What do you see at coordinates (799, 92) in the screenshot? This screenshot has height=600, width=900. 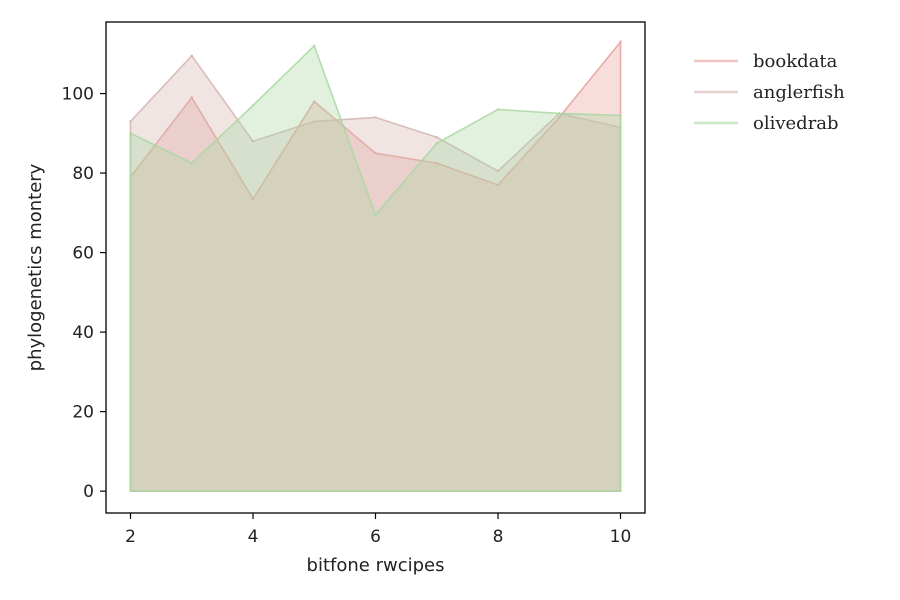 I see `legend-label-anglerfish: anglerfish` at bounding box center [799, 92].